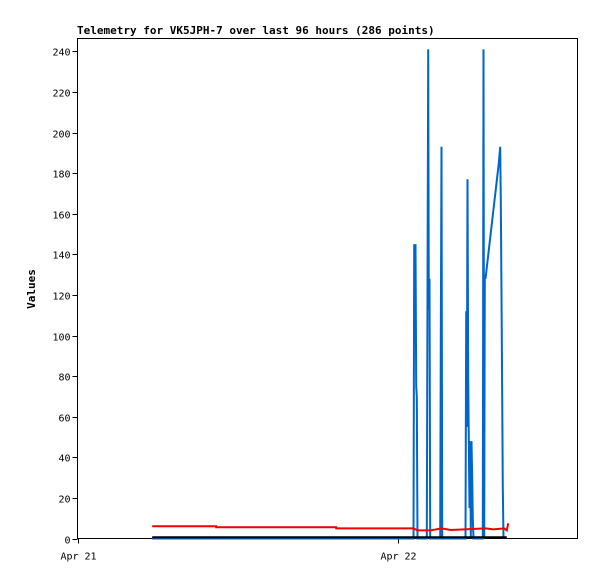 The width and height of the screenshot is (597, 579). I want to click on y-tick-label: 140, so click(61, 256).